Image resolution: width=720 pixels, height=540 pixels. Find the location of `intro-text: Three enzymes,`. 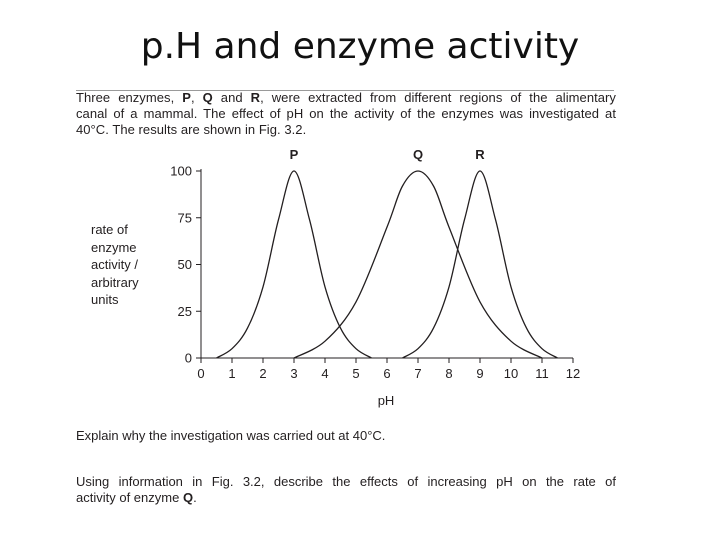

intro-text: Three enzymes, is located at coordinates (129, 97).